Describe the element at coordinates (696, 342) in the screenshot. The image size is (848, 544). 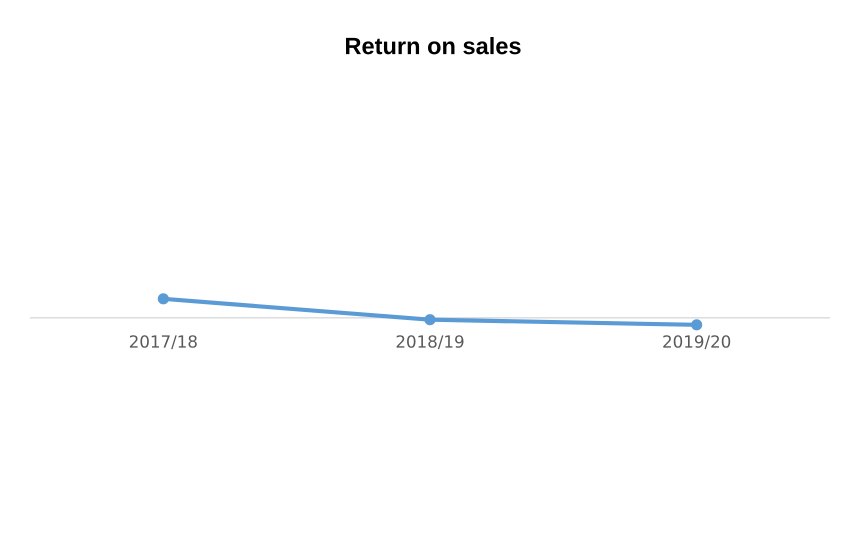
I see `x-tick-label: 2019/20` at that location.